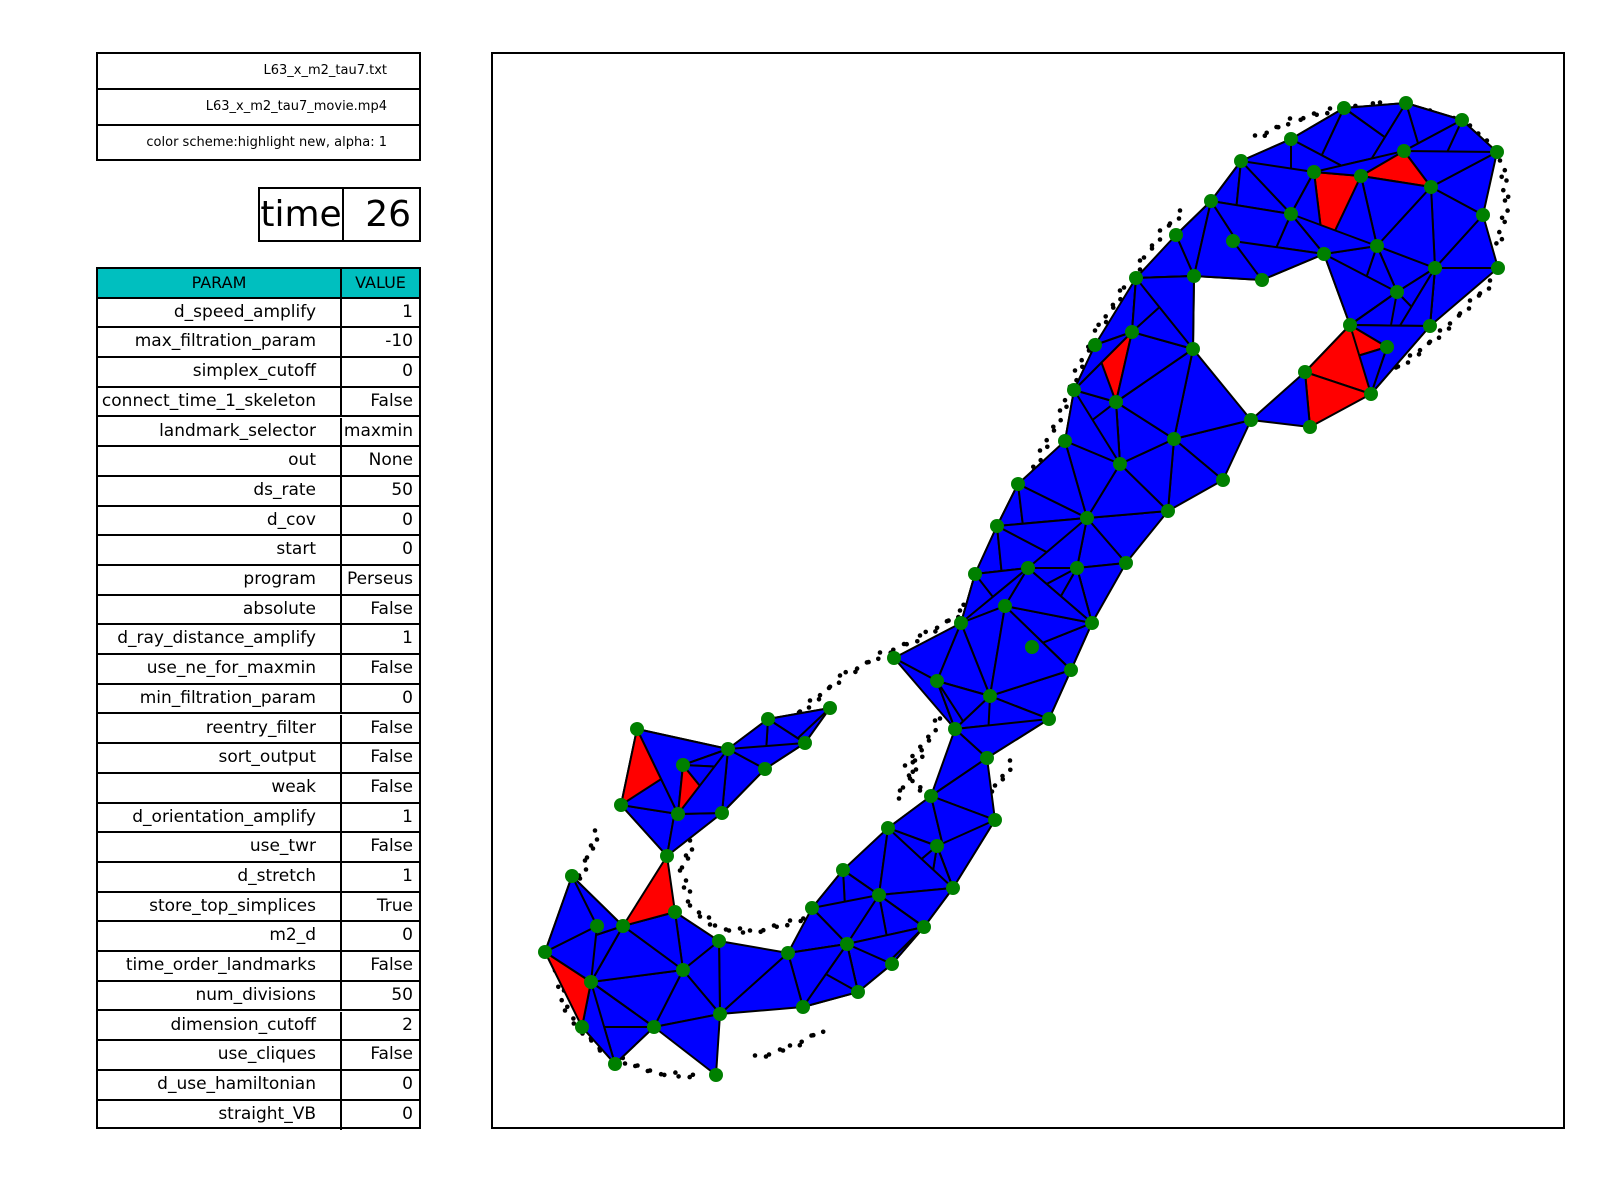  What do you see at coordinates (220, 639) in the screenshot?
I see `param-name: d_ray_distance_amplify` at bounding box center [220, 639].